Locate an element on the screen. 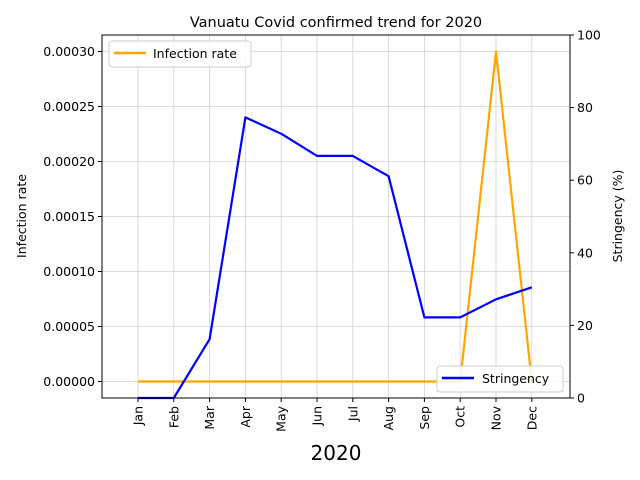  x-axis-tick-label: May is located at coordinates (281, 418).